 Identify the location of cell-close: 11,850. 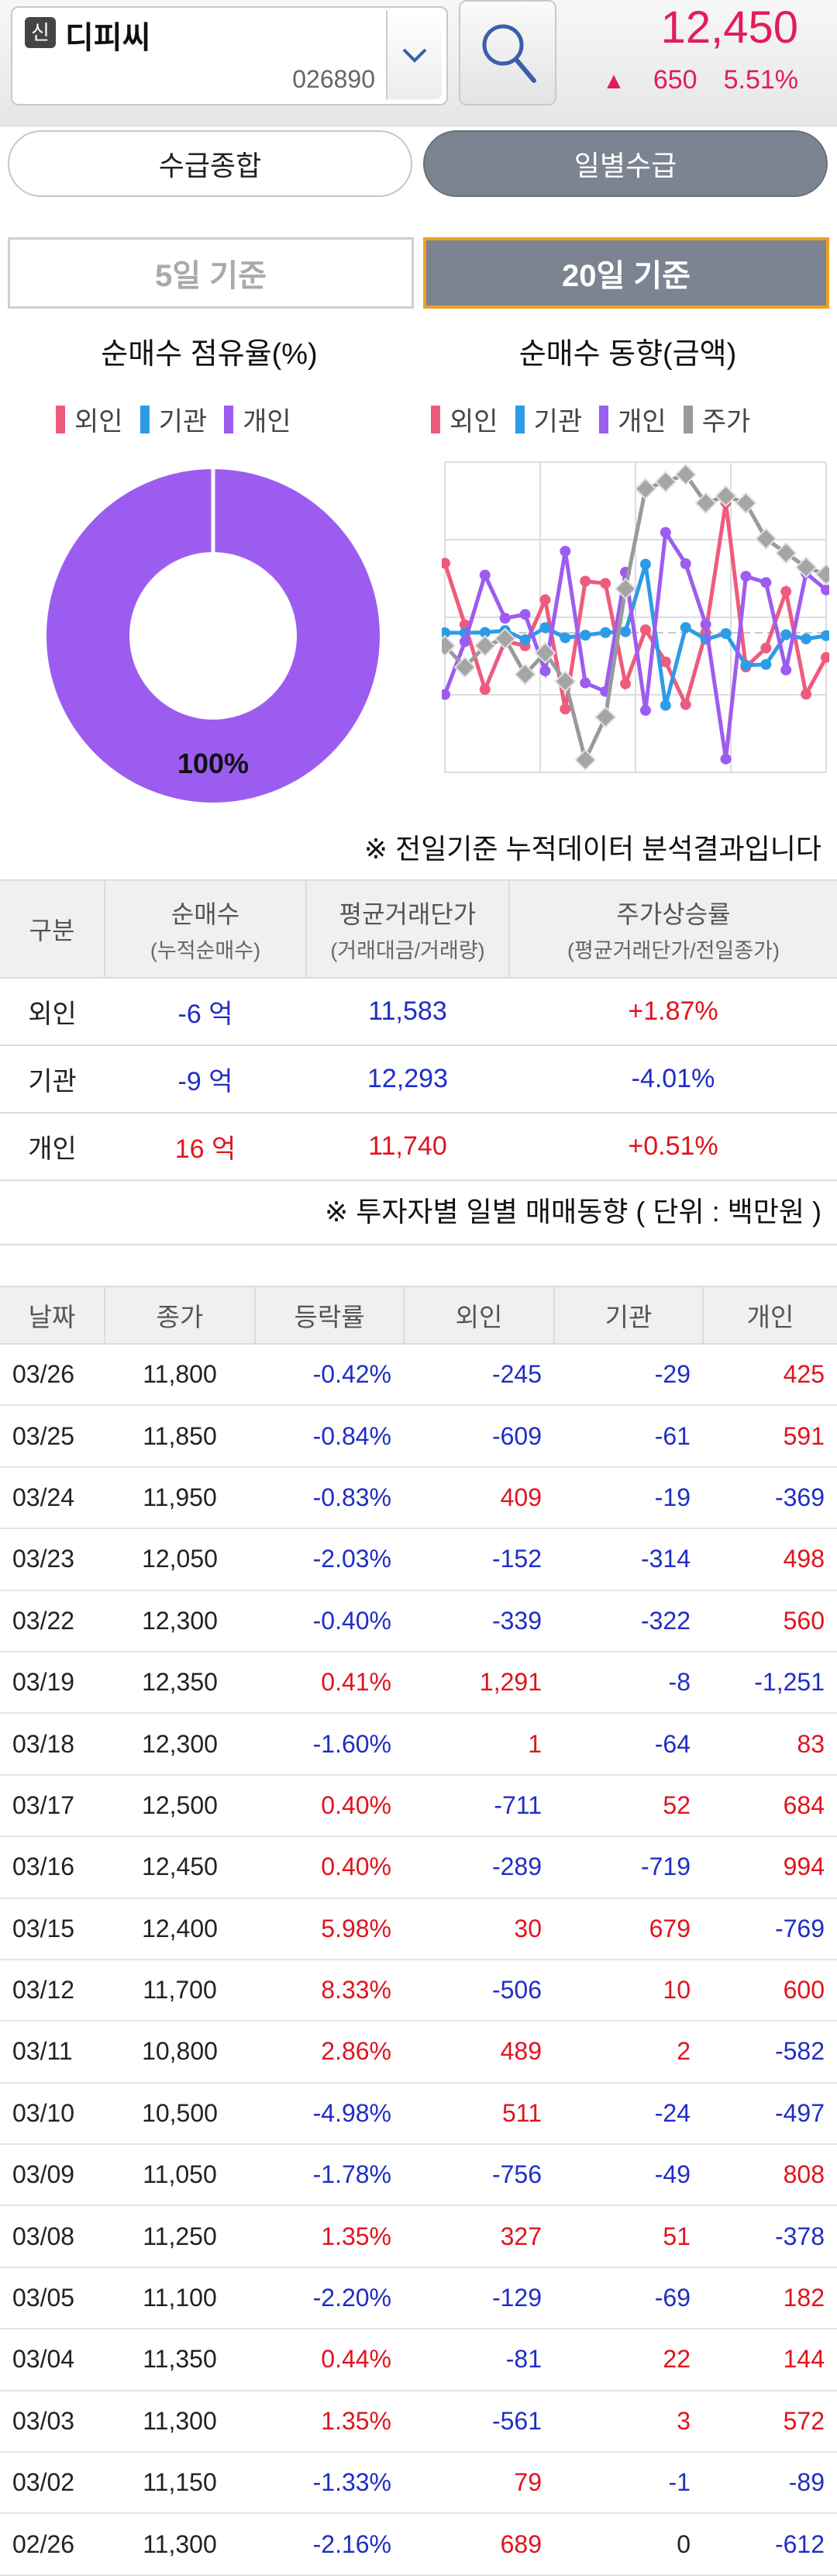
(180, 1437).